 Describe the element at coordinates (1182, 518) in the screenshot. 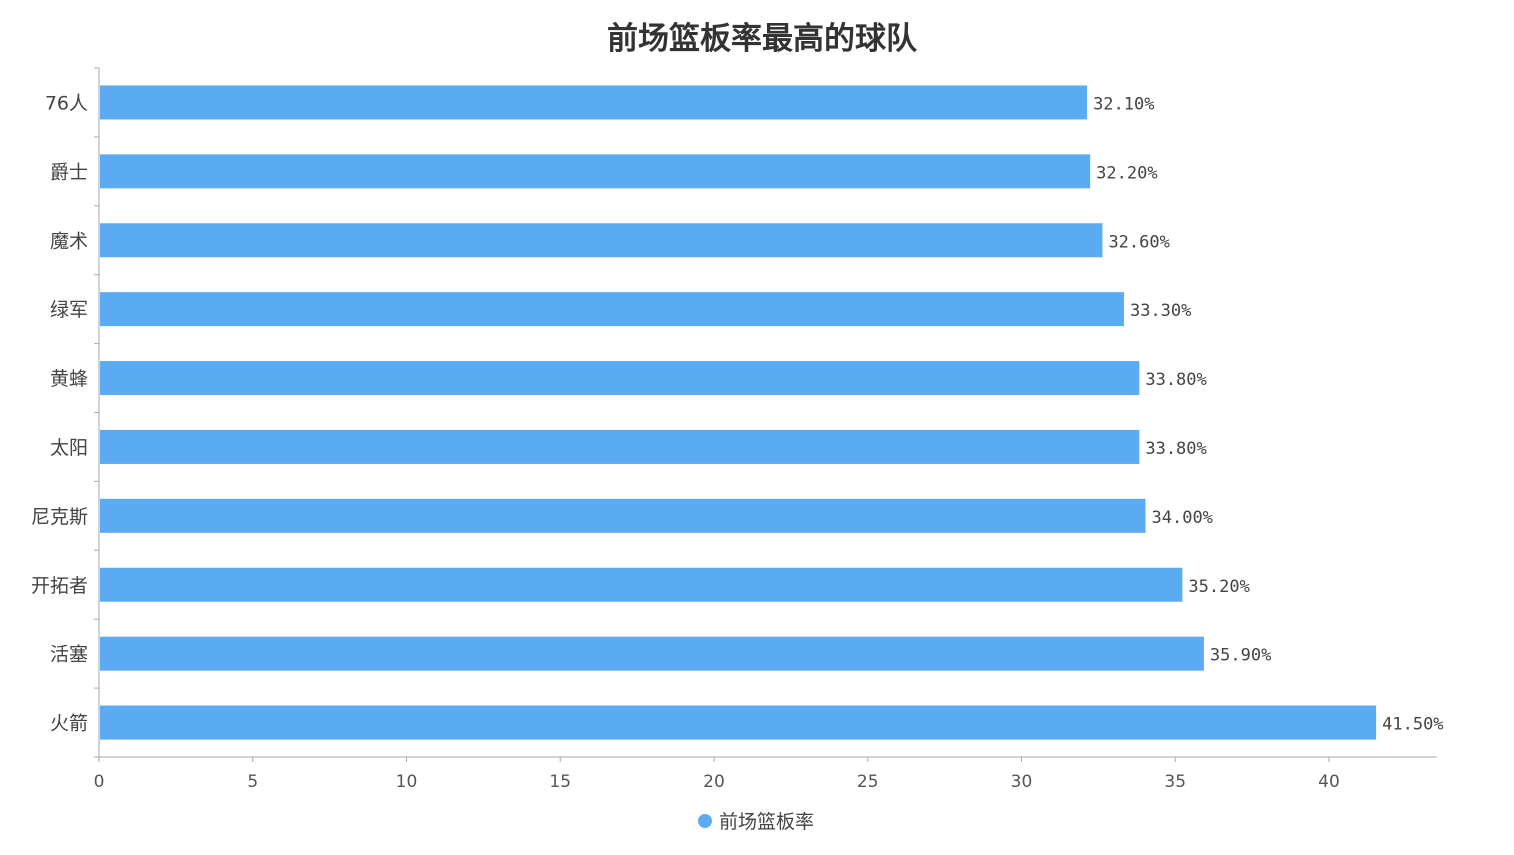

I see `data-label: 34.00%` at that location.